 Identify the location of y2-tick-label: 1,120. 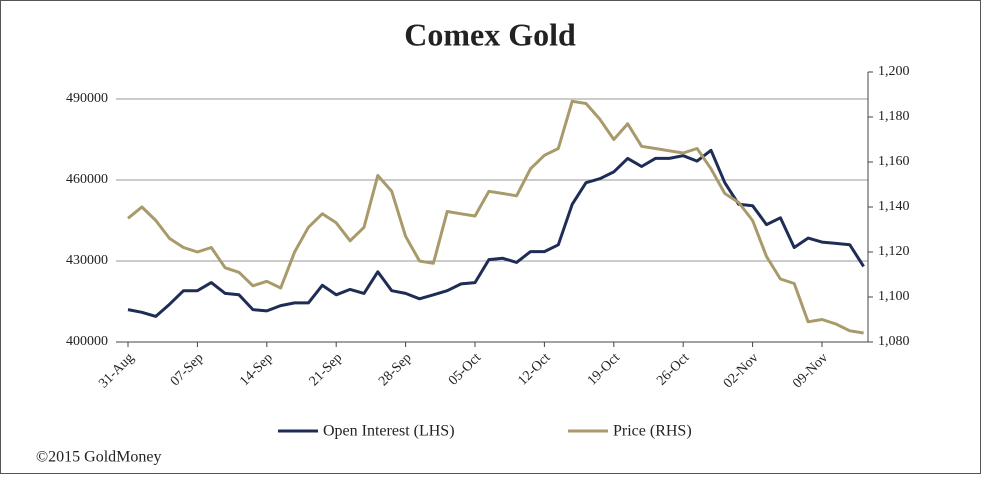
(894, 251).